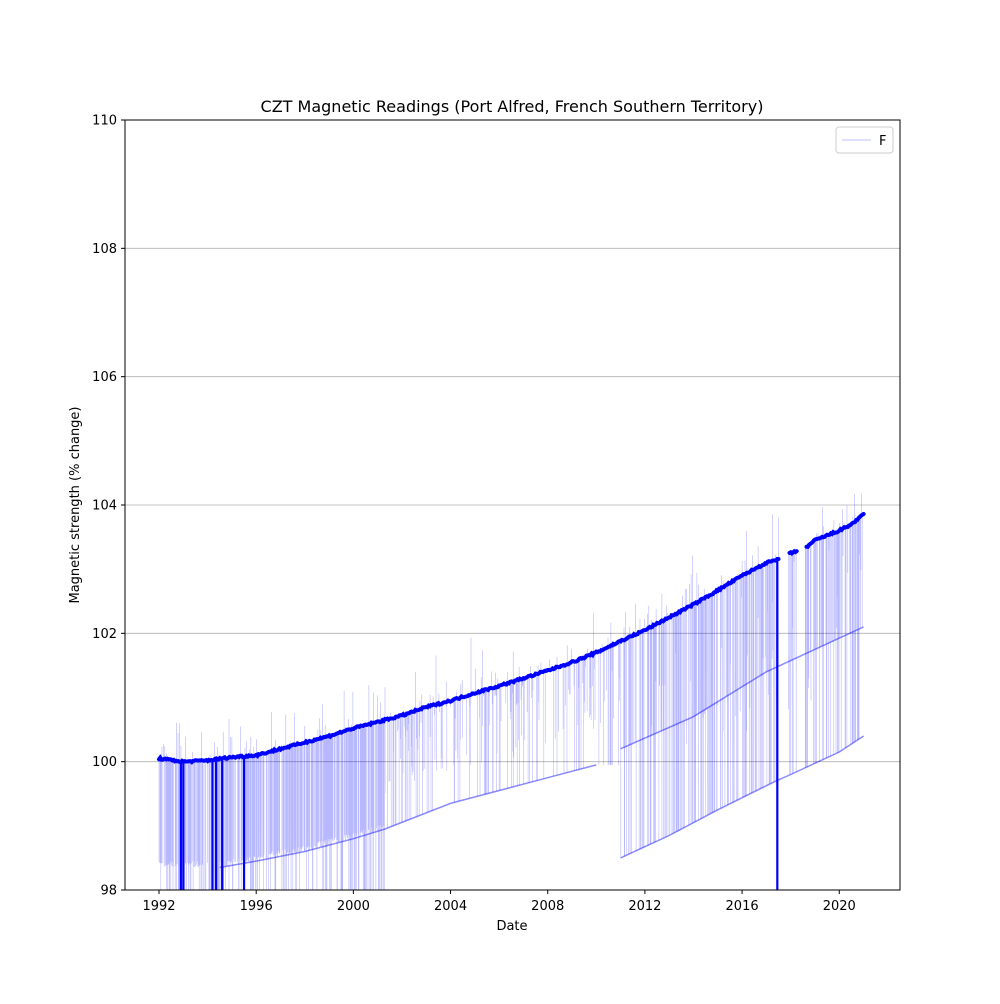 This screenshot has height=1004, width=1000. I want to click on legend-box, so click(864, 140).